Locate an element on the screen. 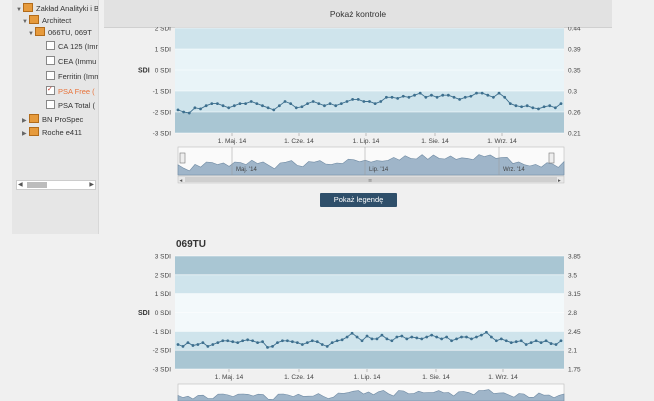 This screenshot has width=654, height=401. header-title: Pokaż kontrole is located at coordinates (358, 14).